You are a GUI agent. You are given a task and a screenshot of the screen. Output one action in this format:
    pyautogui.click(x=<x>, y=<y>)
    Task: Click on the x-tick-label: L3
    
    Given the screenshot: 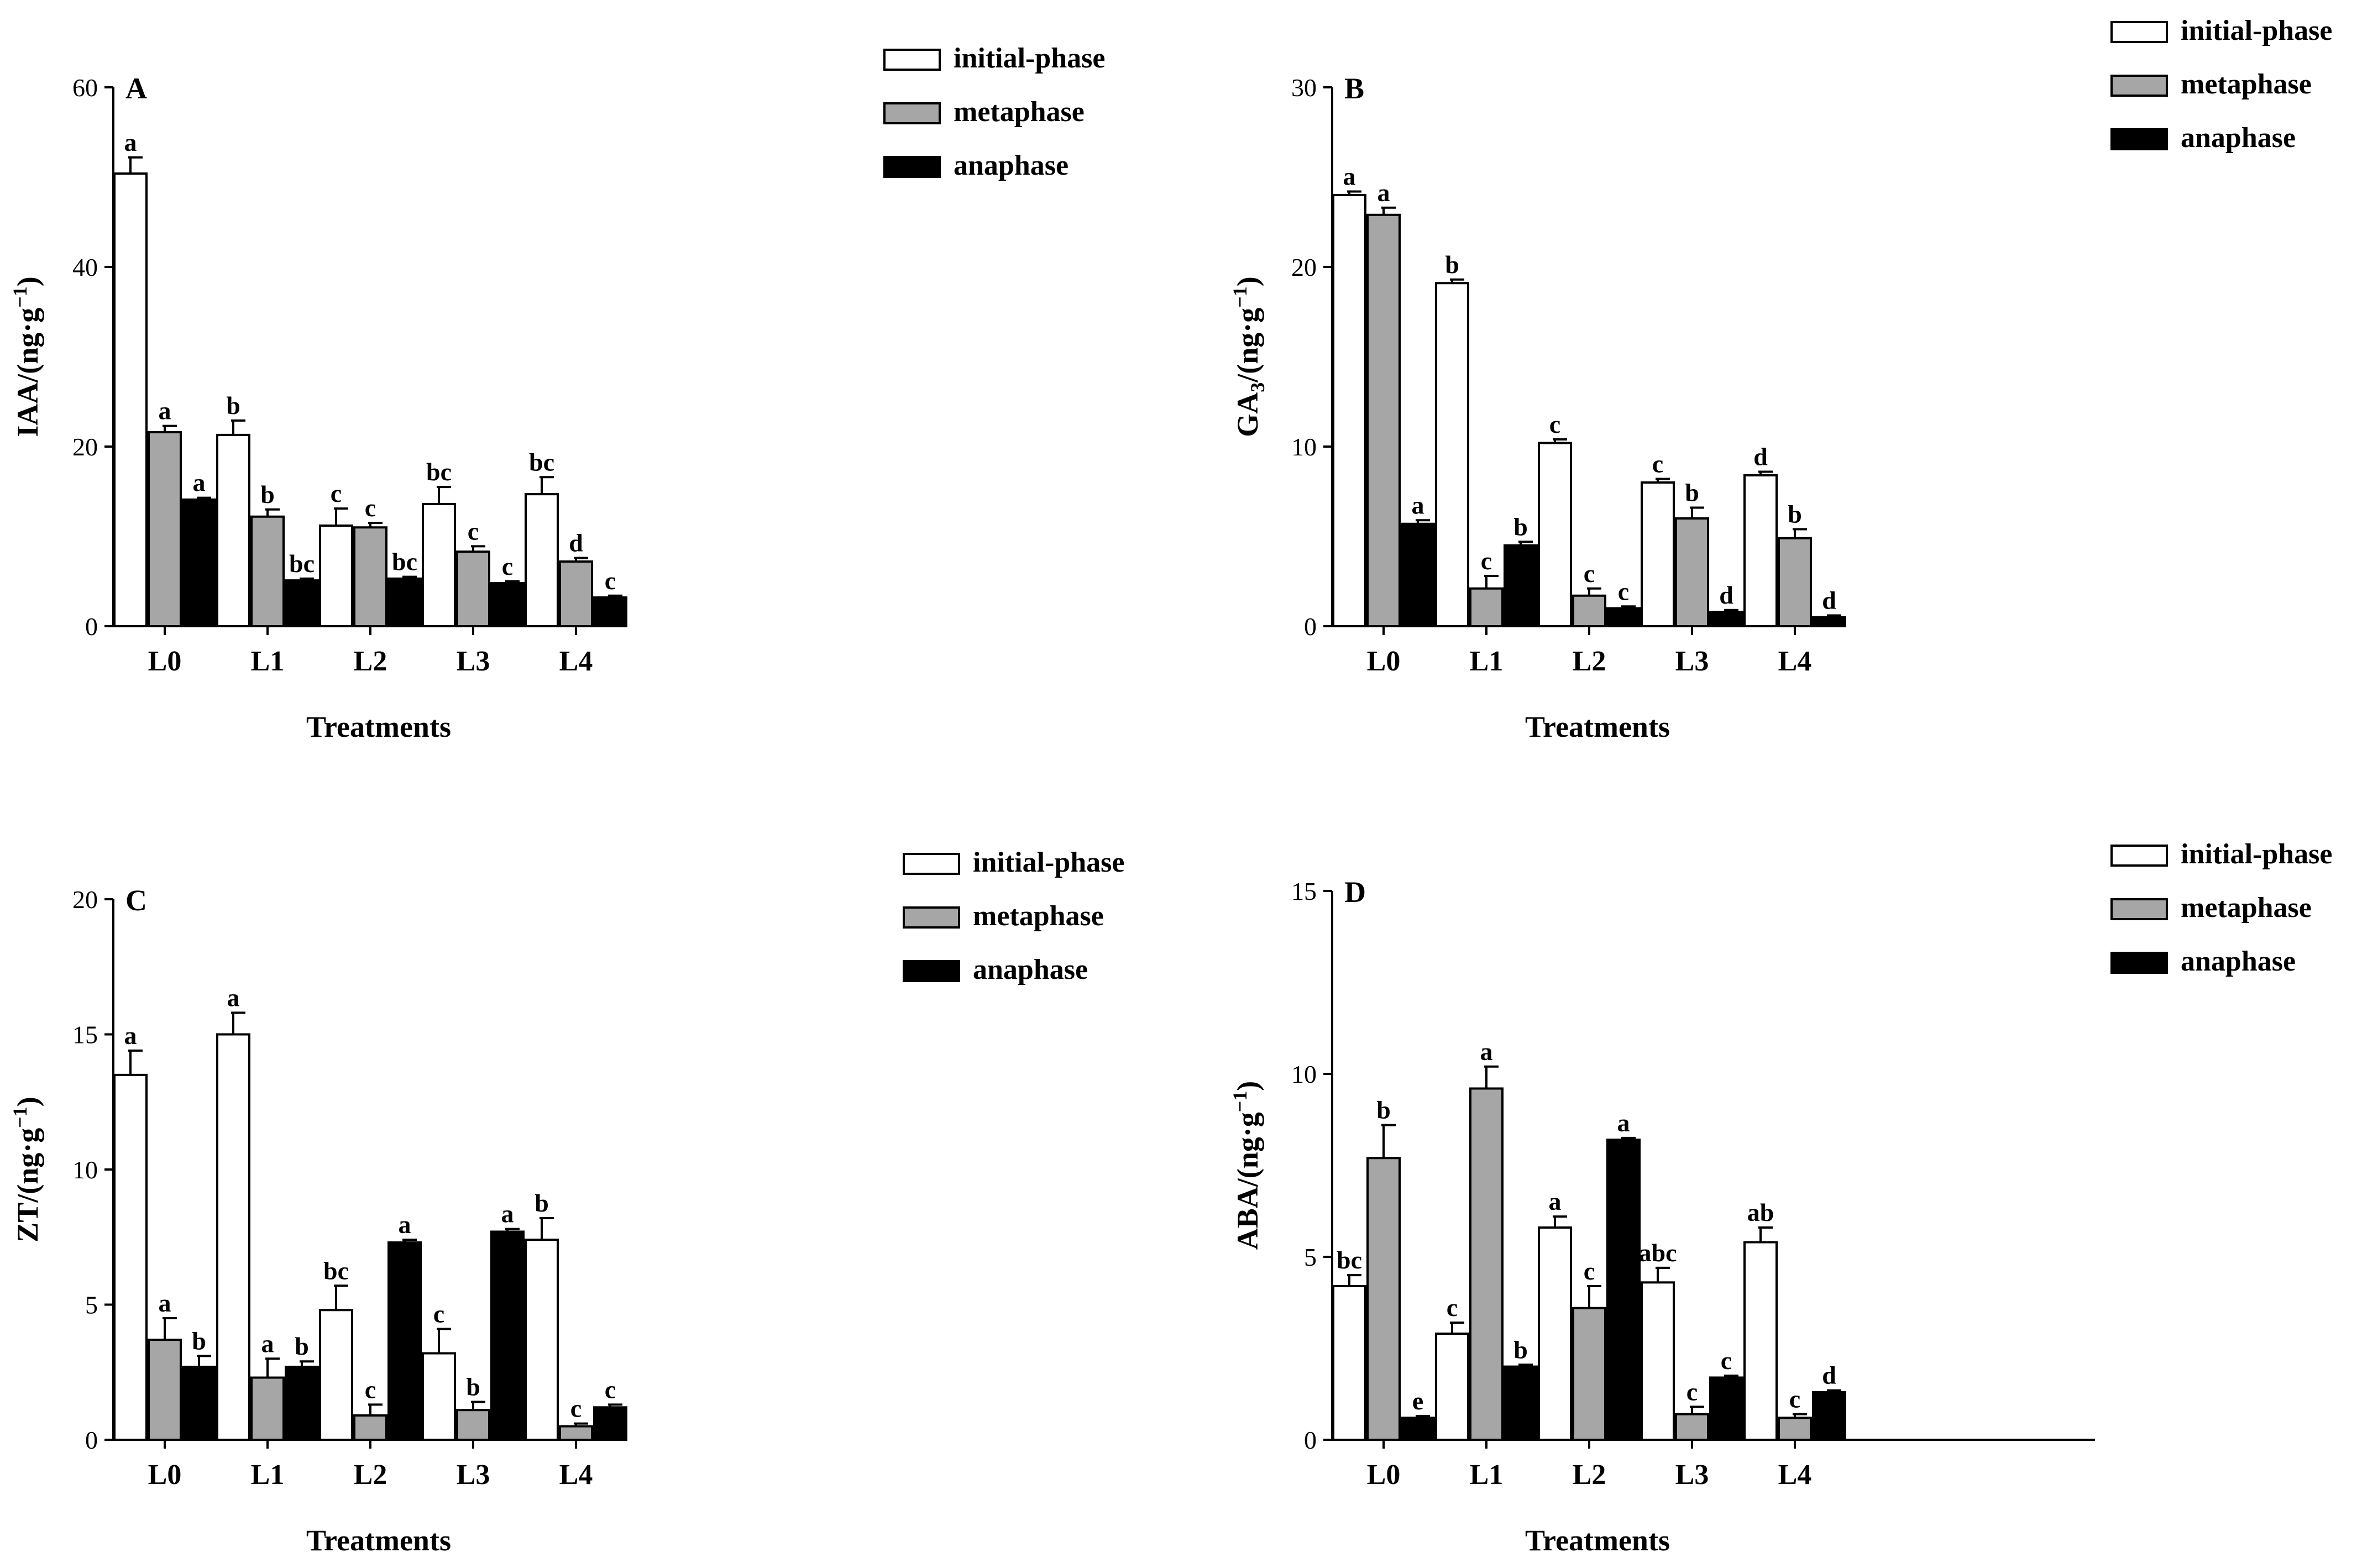 What is the action you would take?
    pyautogui.click(x=473, y=661)
    